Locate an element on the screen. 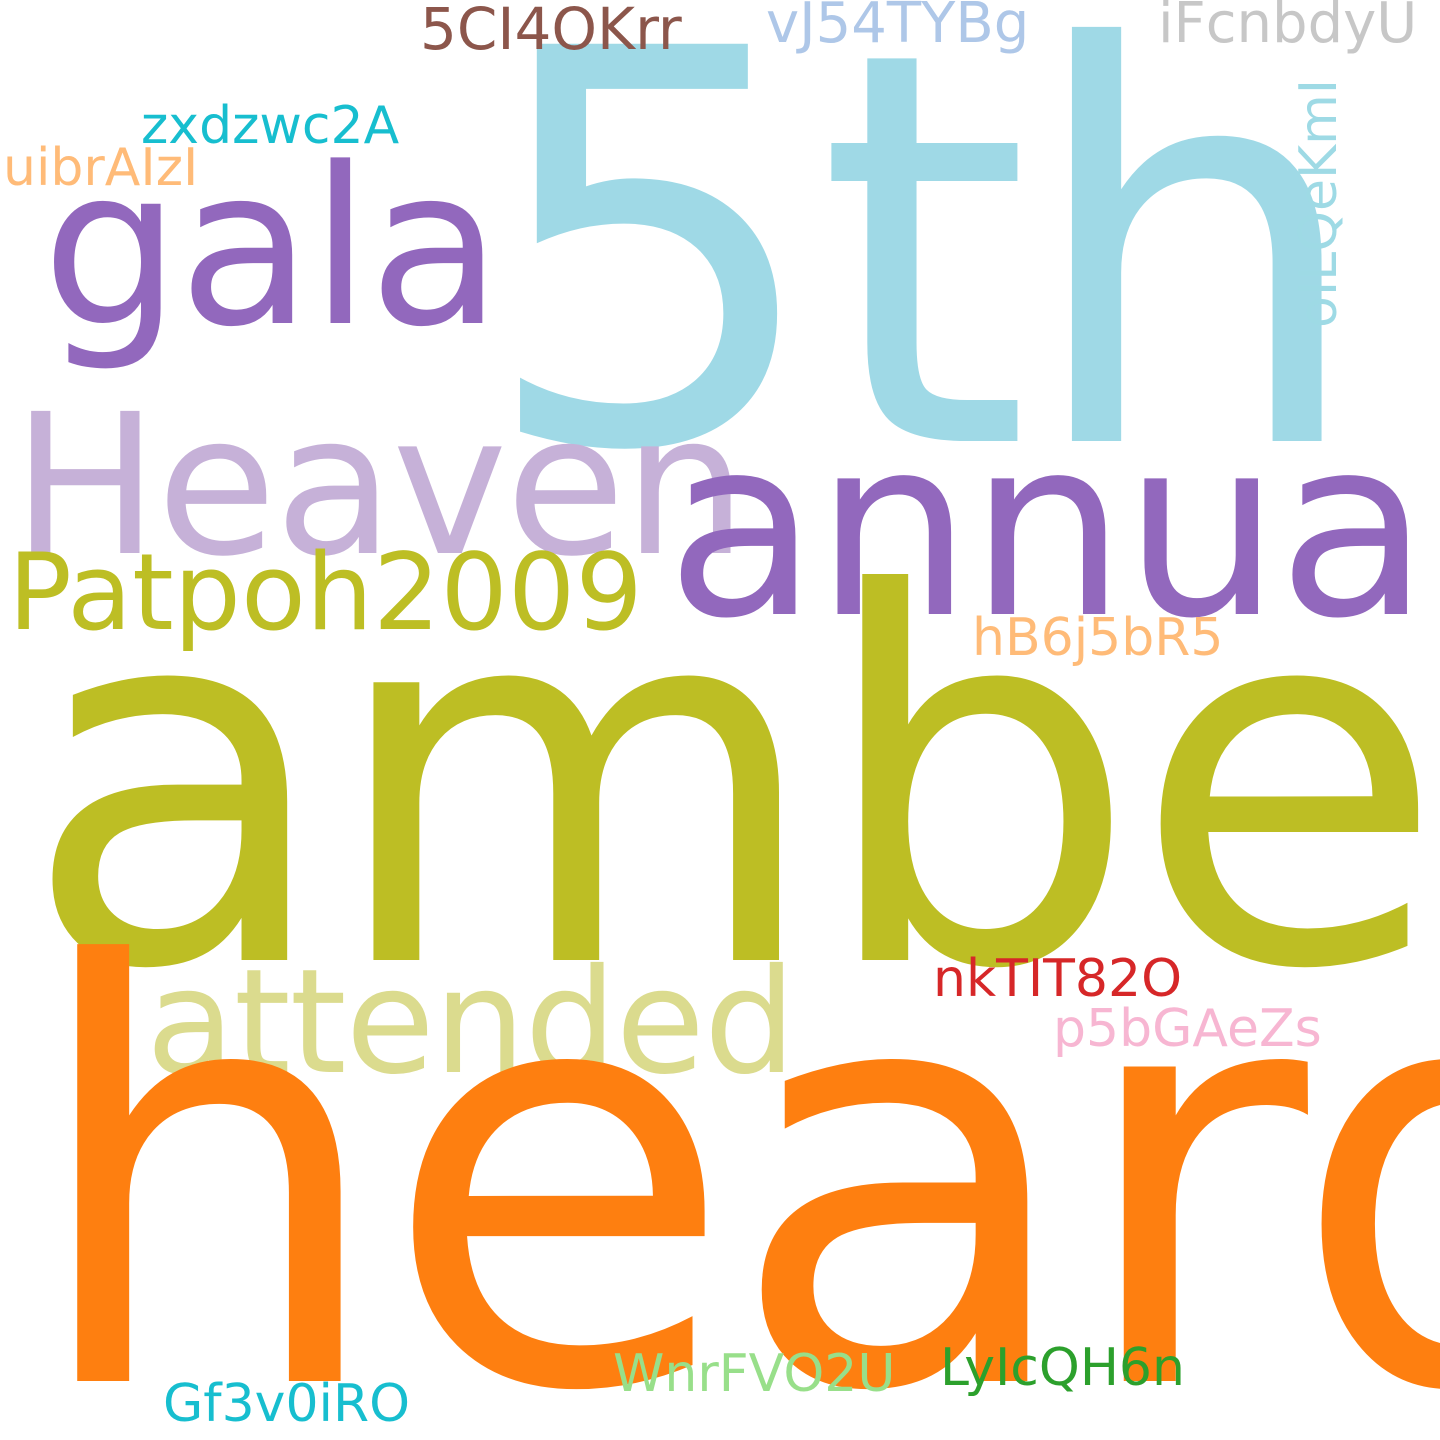  word-oilqekmi: oILQeKmI is located at coordinates (1319, 203).